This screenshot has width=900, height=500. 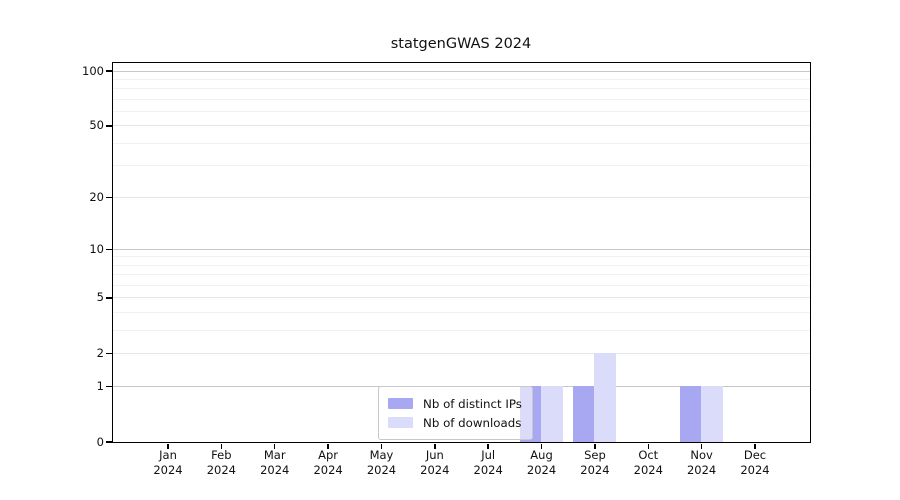 I want to click on x-tick-label: Jun 2024, so click(x=435, y=463).